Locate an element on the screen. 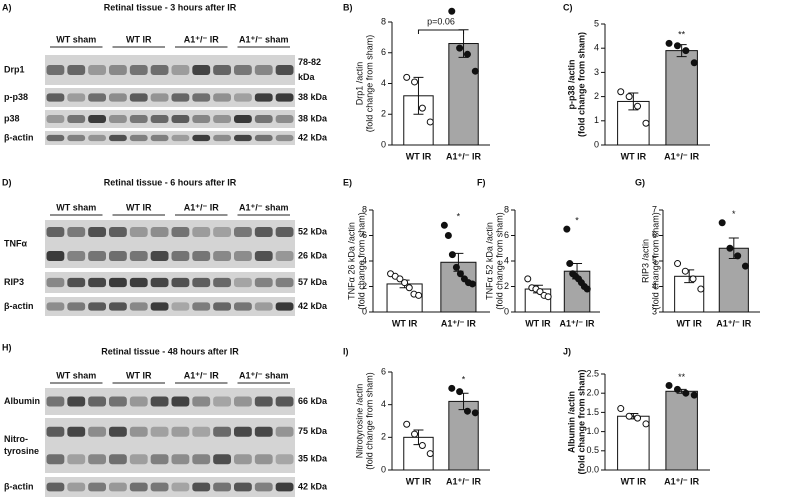 The height and width of the screenshot is (502, 800). kda-label: 52 kDa is located at coordinates (313, 231).